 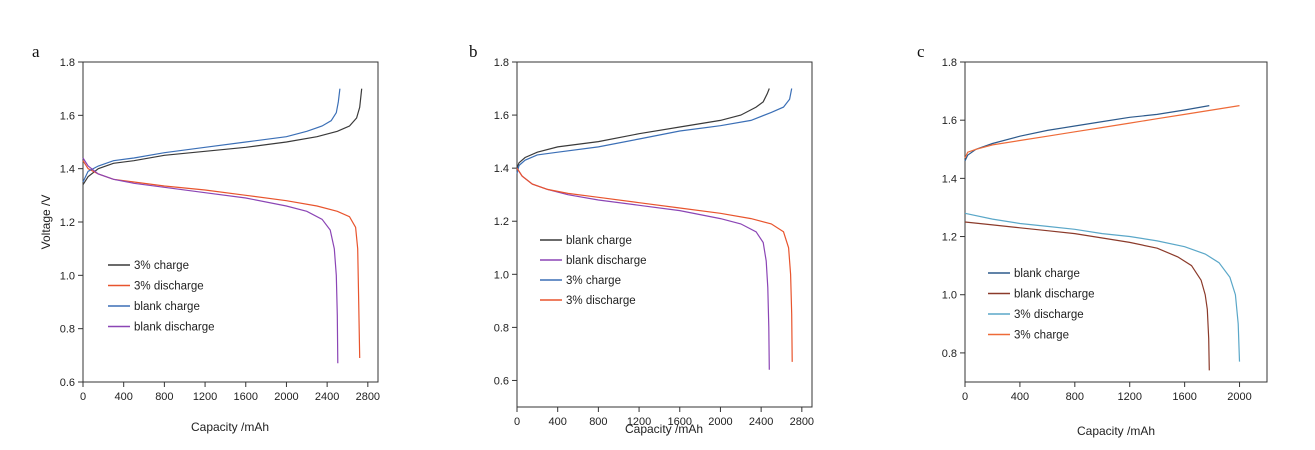 I want to click on panel-b-letter: b, so click(x=473, y=51).